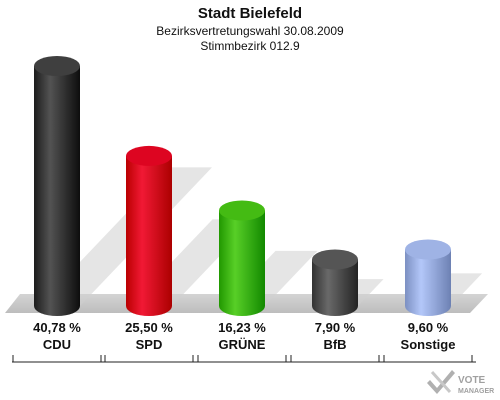  Describe the element at coordinates (476, 391) in the screenshot. I see `logo-brand-sub: MANAGER` at that location.